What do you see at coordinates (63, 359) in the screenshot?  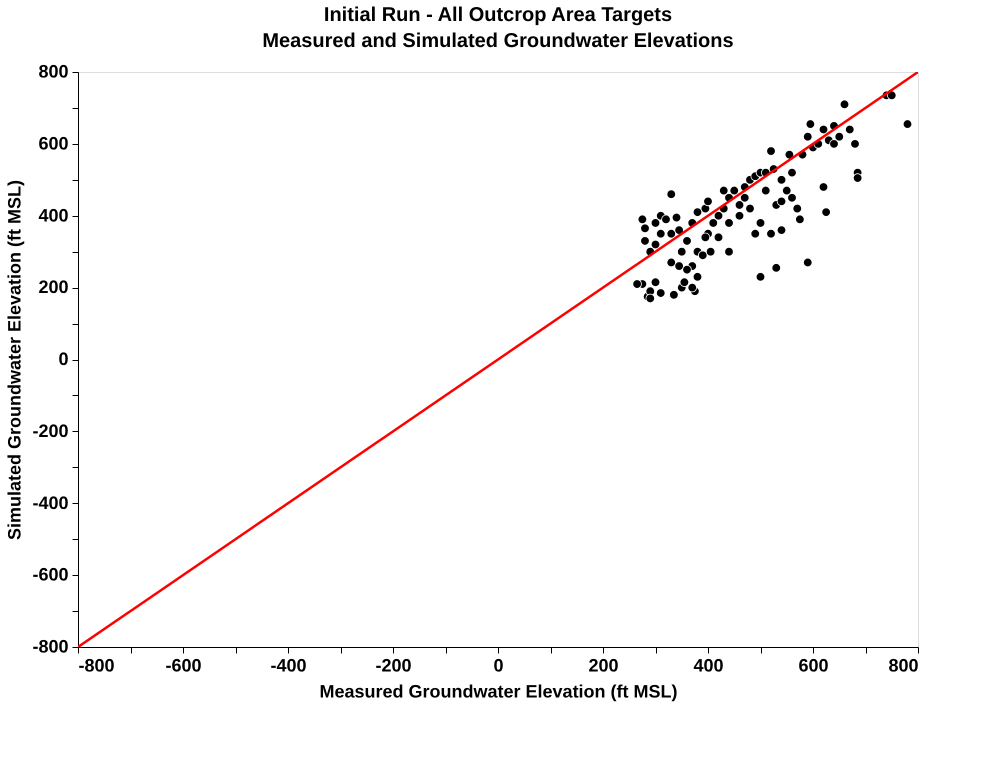 I see `y-tick-label: 0` at bounding box center [63, 359].